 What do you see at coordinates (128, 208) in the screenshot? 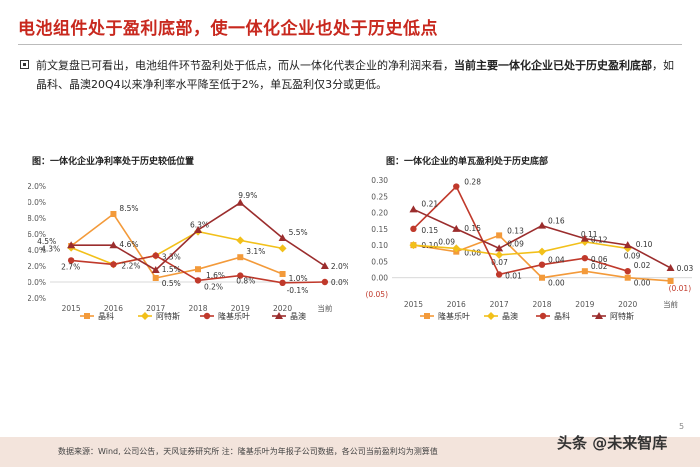
I see `data-label: 8.5%` at bounding box center [128, 208].